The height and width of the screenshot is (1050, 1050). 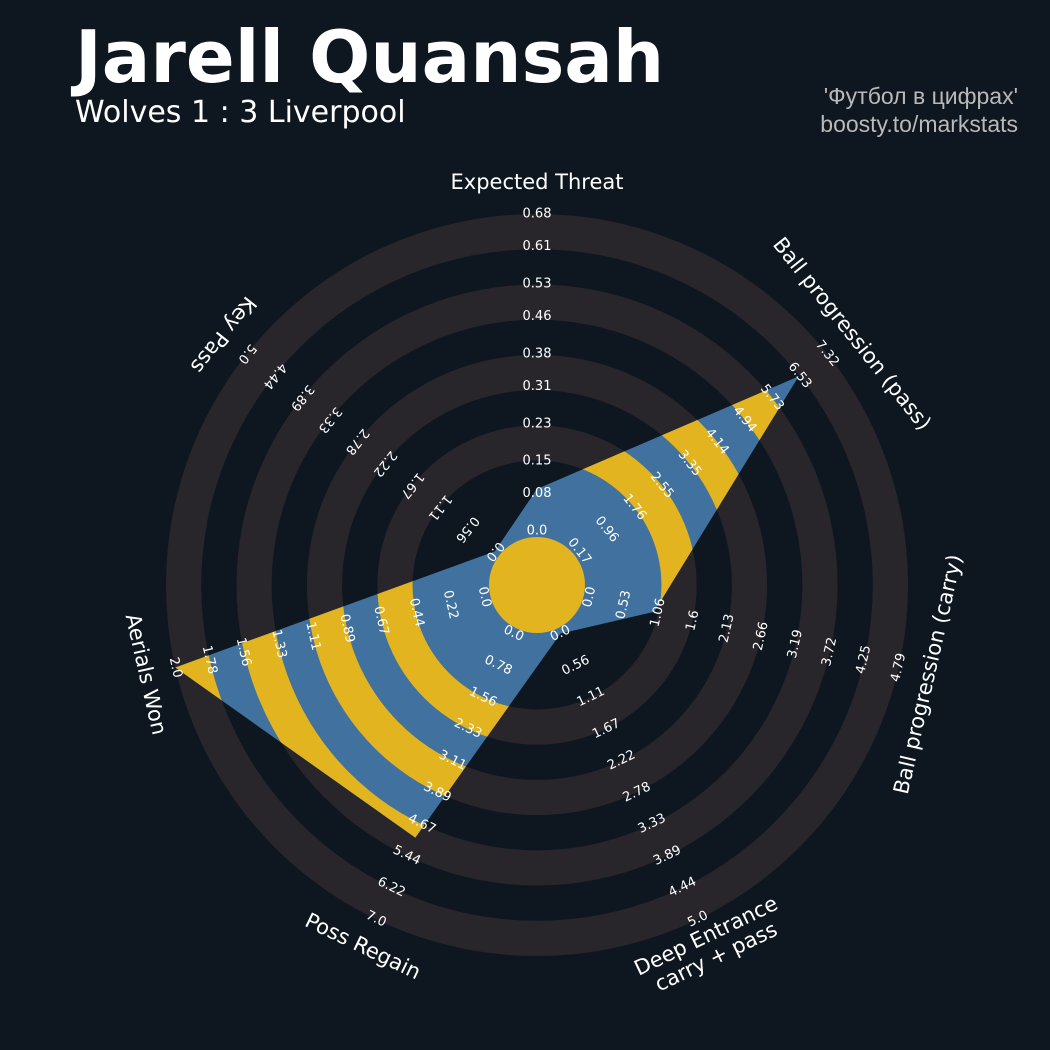 What do you see at coordinates (658, 613) in the screenshot?
I see `tick-label: 1.06` at bounding box center [658, 613].